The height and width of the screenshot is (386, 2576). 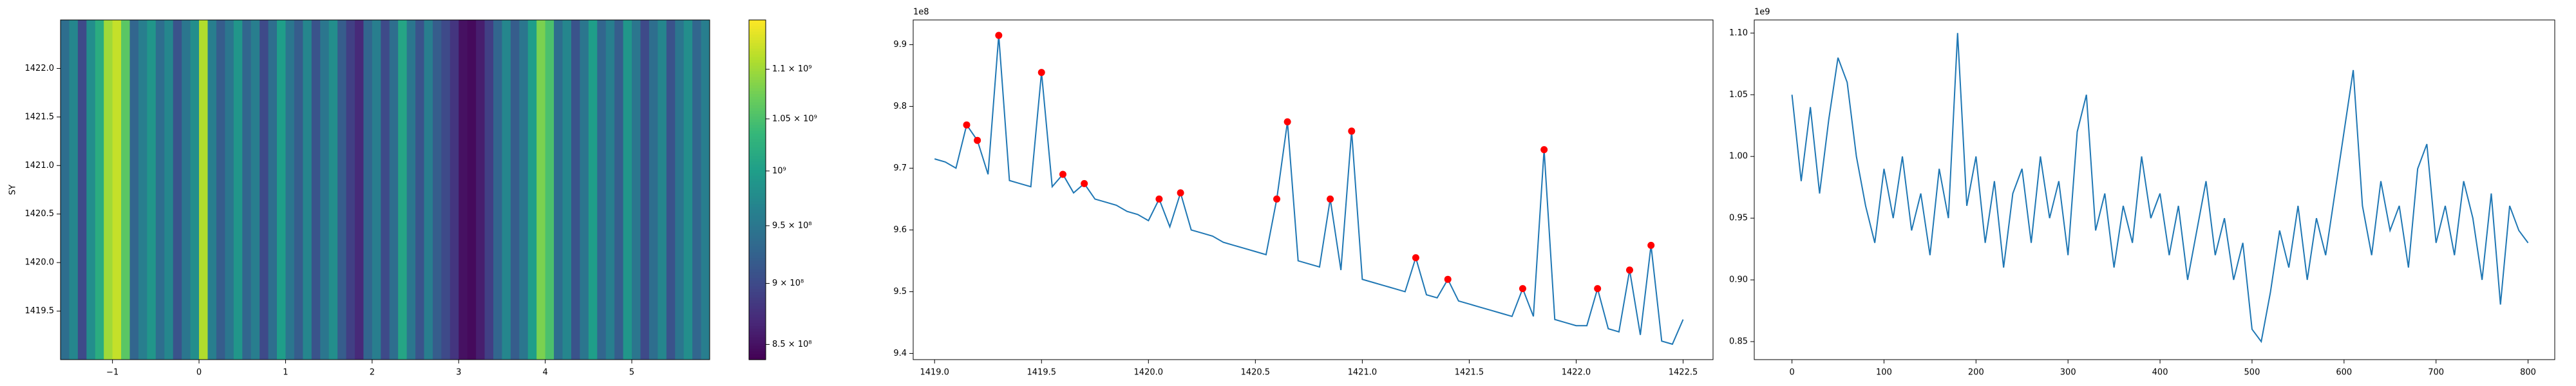 What do you see at coordinates (1149, 373) in the screenshot?
I see `x-tick-label: 1420.0` at bounding box center [1149, 373].